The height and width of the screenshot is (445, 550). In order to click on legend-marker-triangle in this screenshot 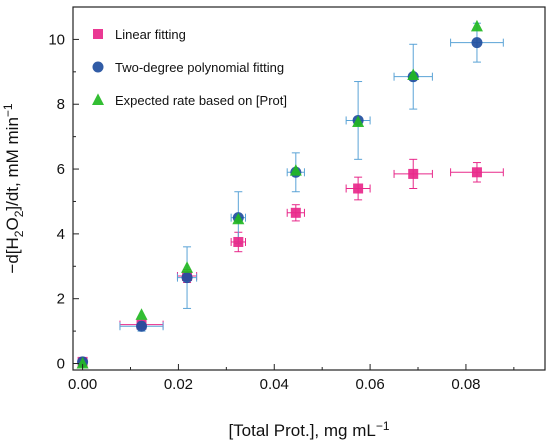, I will do `click(98, 99)`.